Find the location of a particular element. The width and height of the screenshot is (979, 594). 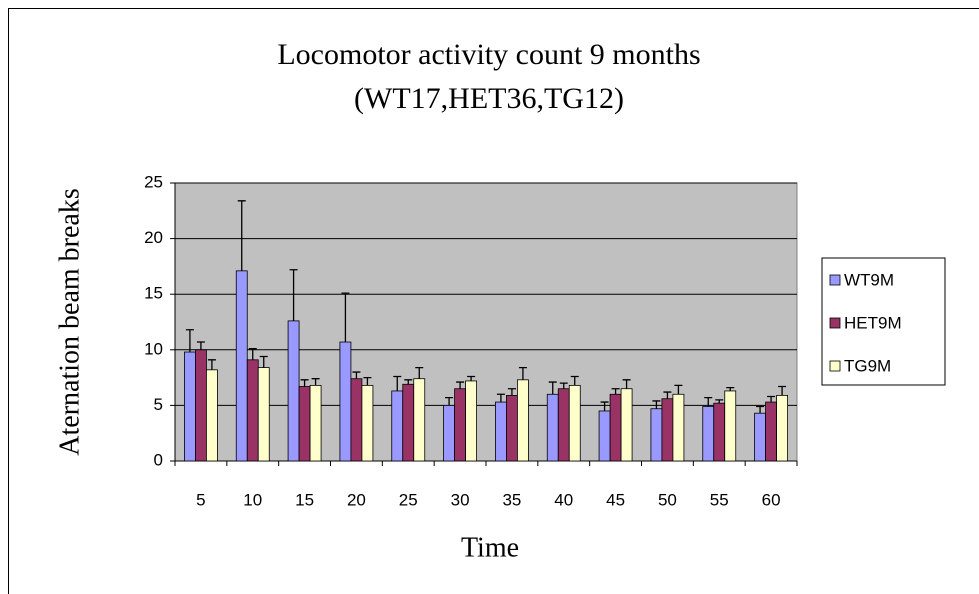

x-tick-label: 55 is located at coordinates (719, 499).